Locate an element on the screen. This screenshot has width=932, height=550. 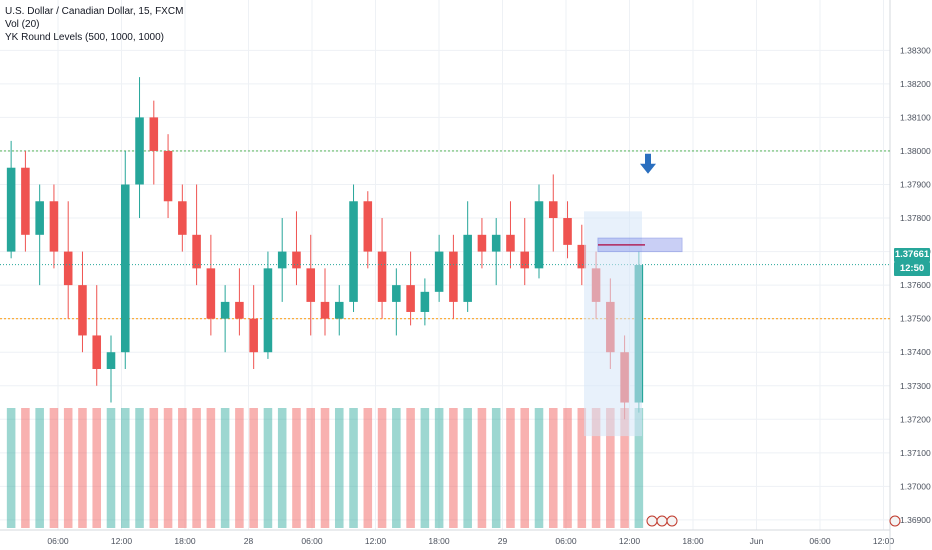
legend-indicator: YK Round Levels (500, 1000, 1000) is located at coordinates (84, 37).